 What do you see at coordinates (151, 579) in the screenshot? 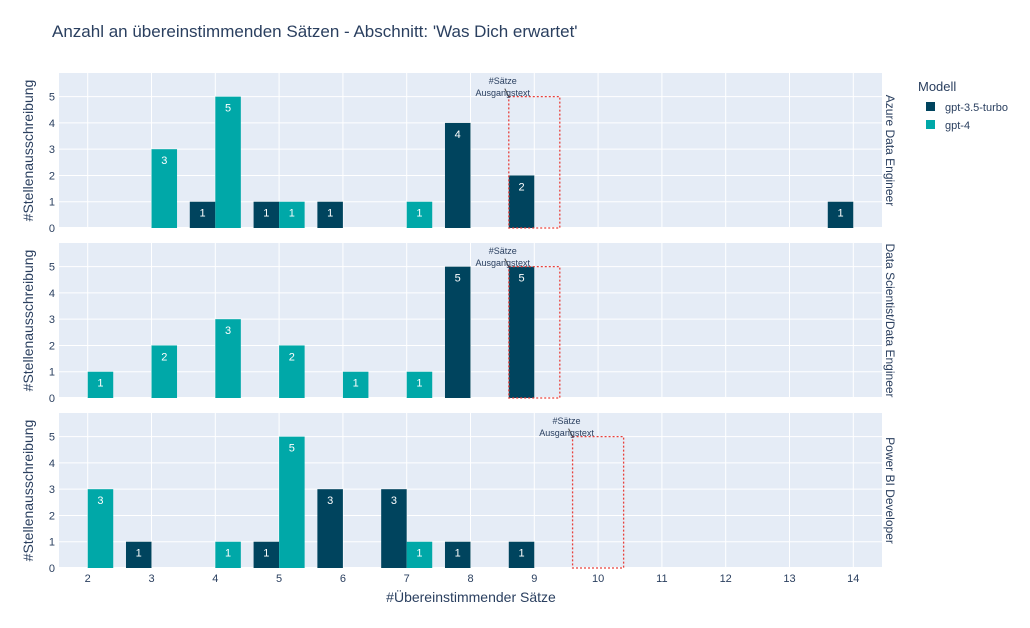
I see `x-tick-label: 3` at bounding box center [151, 579].